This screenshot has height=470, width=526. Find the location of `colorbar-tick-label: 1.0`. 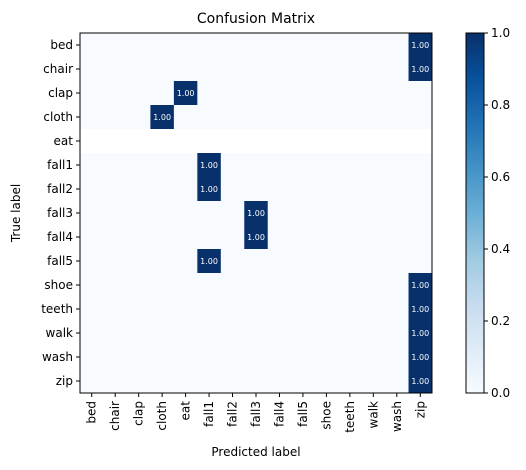

colorbar-tick-label: 1.0 is located at coordinates (500, 33).